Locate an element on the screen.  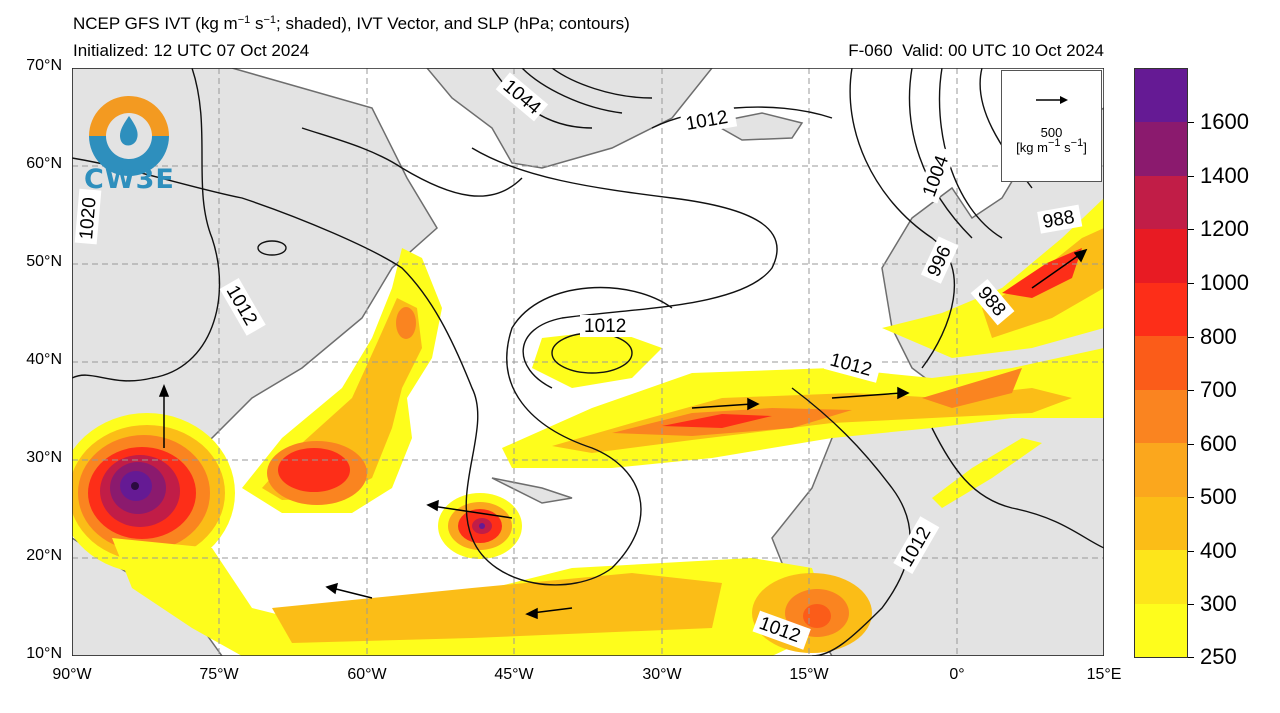
lat-label: 50°N is located at coordinates (44, 261).